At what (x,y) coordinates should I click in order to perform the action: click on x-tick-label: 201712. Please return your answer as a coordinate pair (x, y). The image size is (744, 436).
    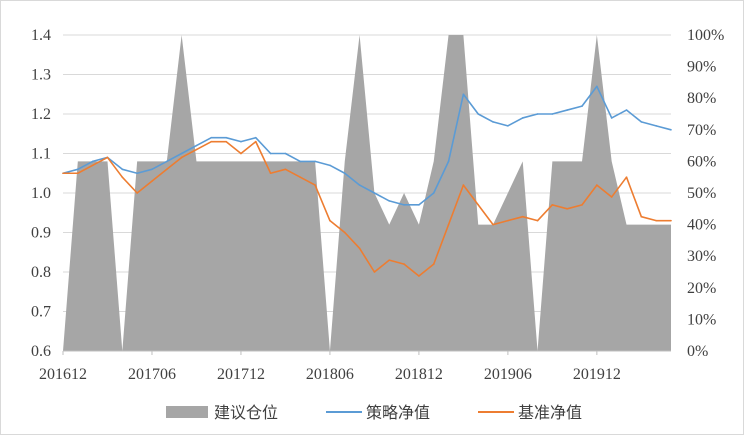
    Looking at the image, I should click on (241, 374).